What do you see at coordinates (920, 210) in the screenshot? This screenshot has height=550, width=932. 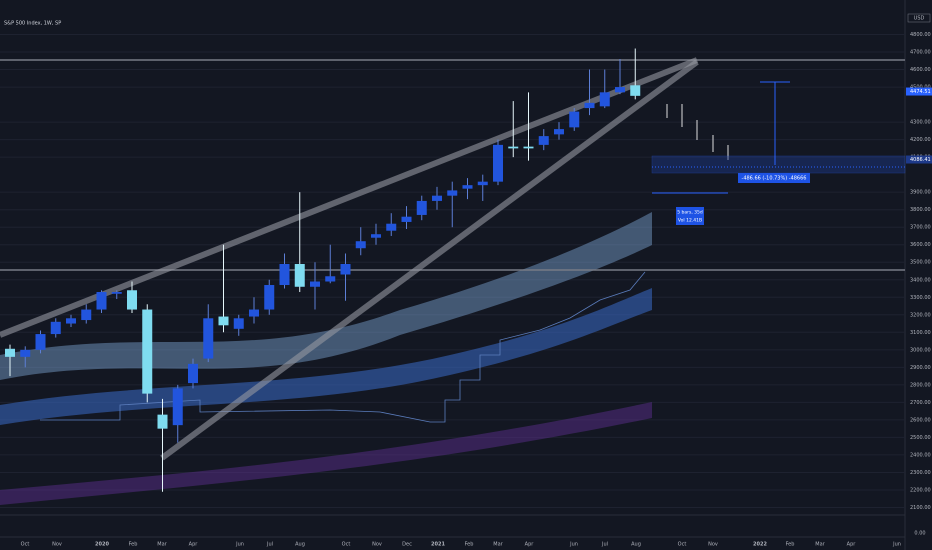 I see `y-tick-label: 3800.00` at bounding box center [920, 210].